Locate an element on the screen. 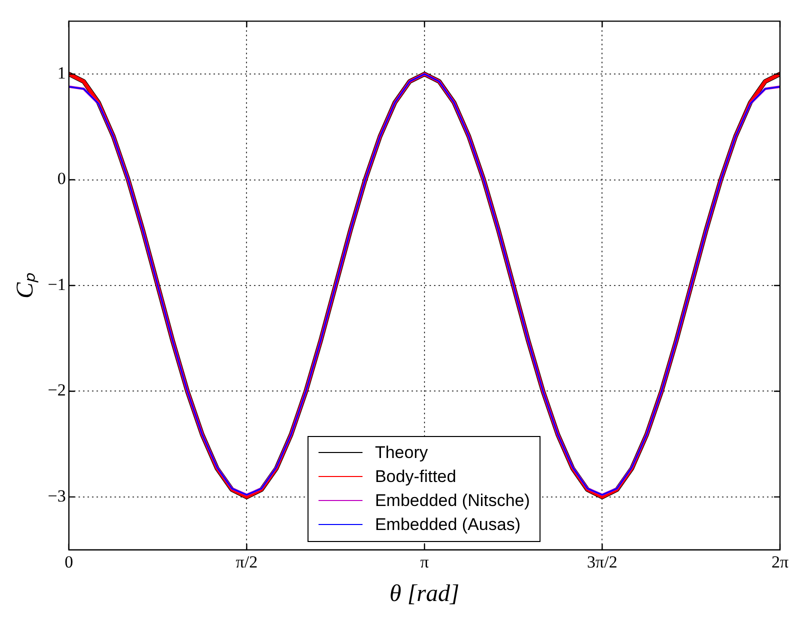 The image size is (802, 621). x-tick-label: 2π is located at coordinates (780, 562).